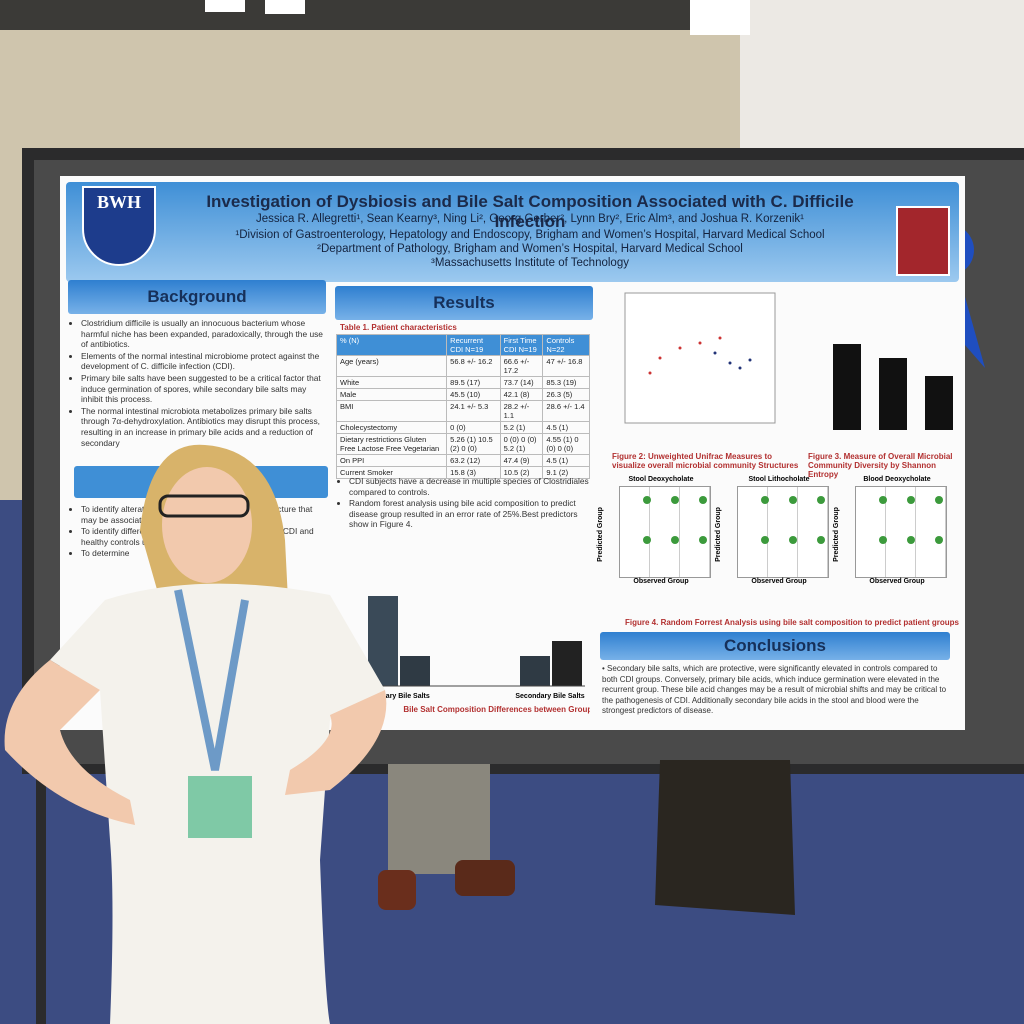 Image resolution: width=1024 pixels, height=1024 pixels. What do you see at coordinates (521, 345) in the screenshot?
I see `header-cell: First Time CDI N=19` at bounding box center [521, 345].